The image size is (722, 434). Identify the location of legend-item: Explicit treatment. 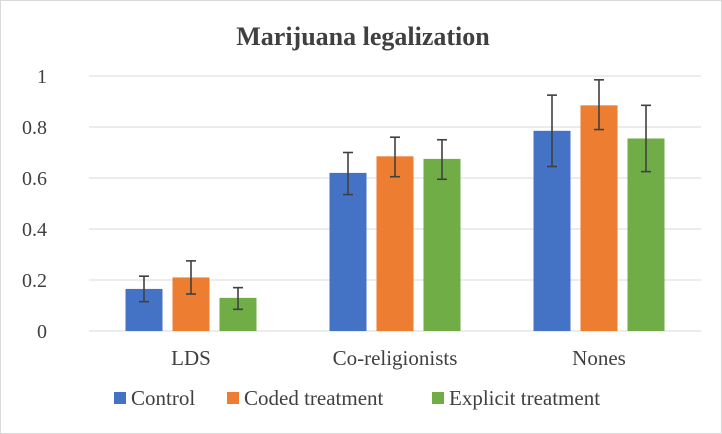
(516, 398).